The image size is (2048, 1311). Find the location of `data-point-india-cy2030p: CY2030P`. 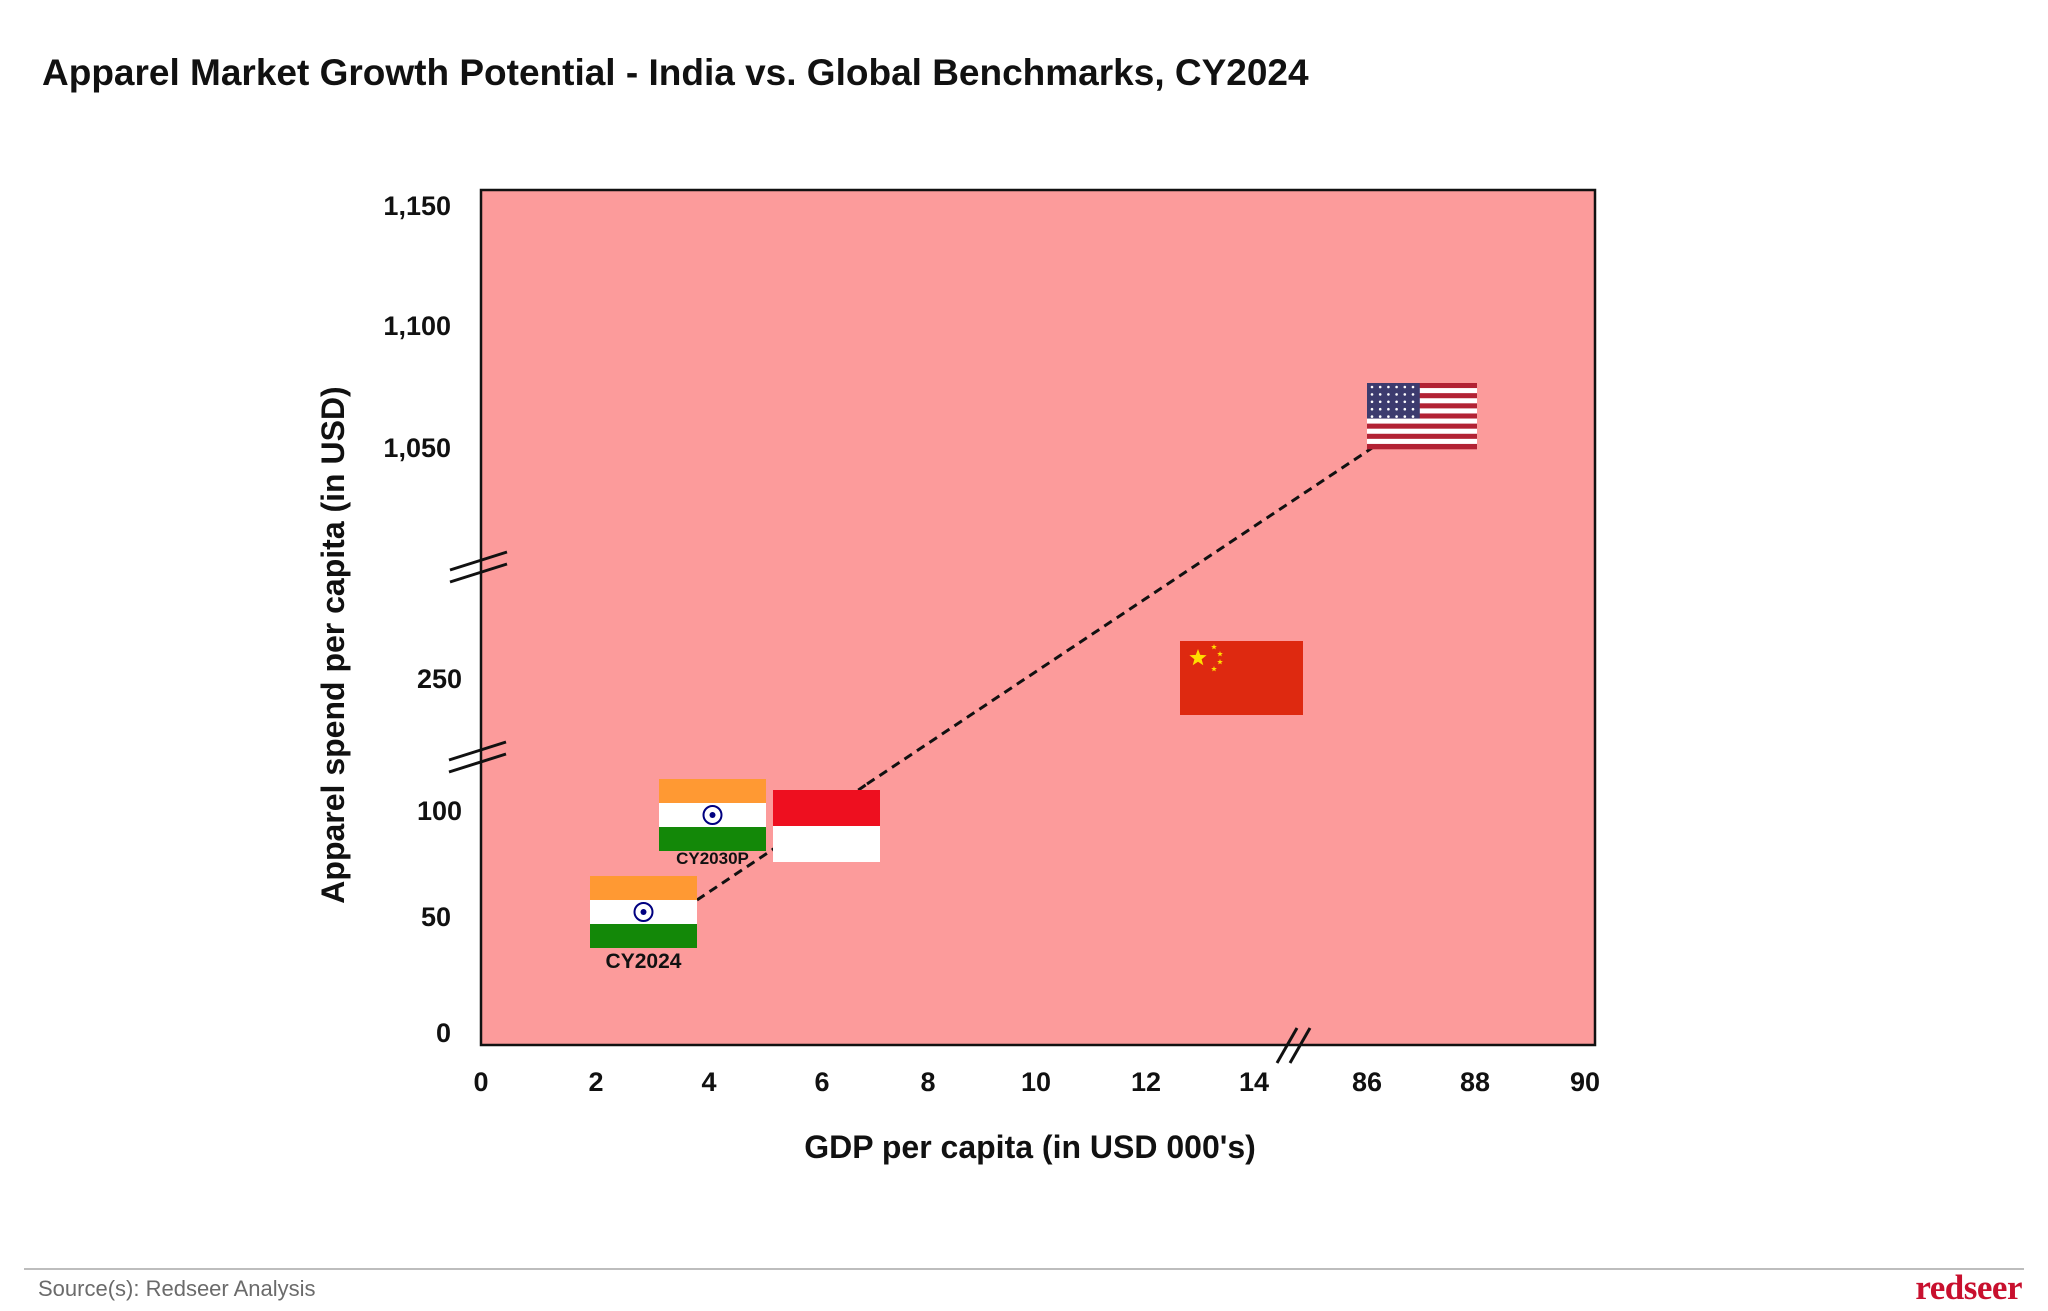

data-point-india-cy2030p: CY2030P is located at coordinates (712, 823).